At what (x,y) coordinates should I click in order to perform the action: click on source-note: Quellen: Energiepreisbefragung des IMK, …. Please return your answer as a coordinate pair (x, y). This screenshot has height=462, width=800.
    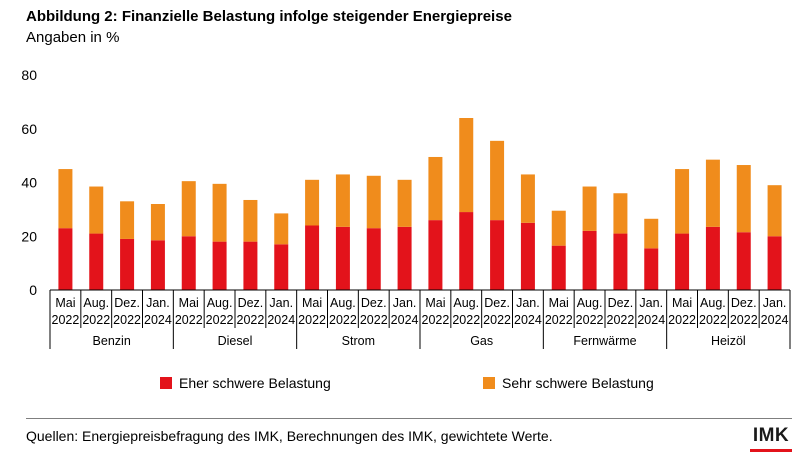
    Looking at the image, I should click on (289, 436).